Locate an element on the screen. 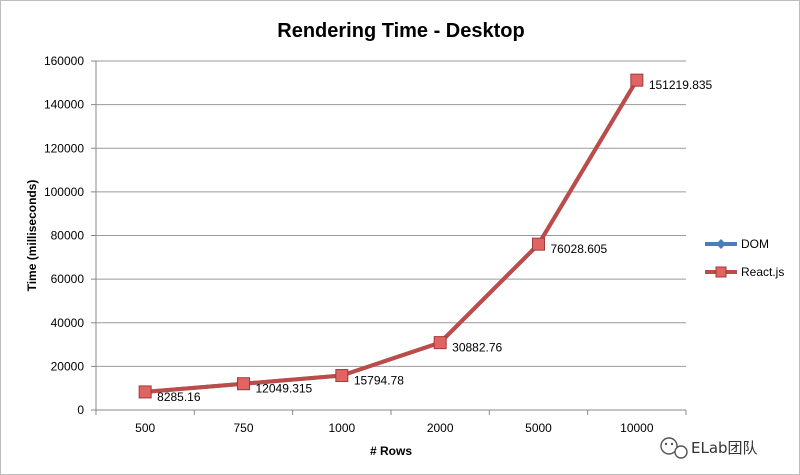  data-label-0: 8285.16 is located at coordinates (179, 397).